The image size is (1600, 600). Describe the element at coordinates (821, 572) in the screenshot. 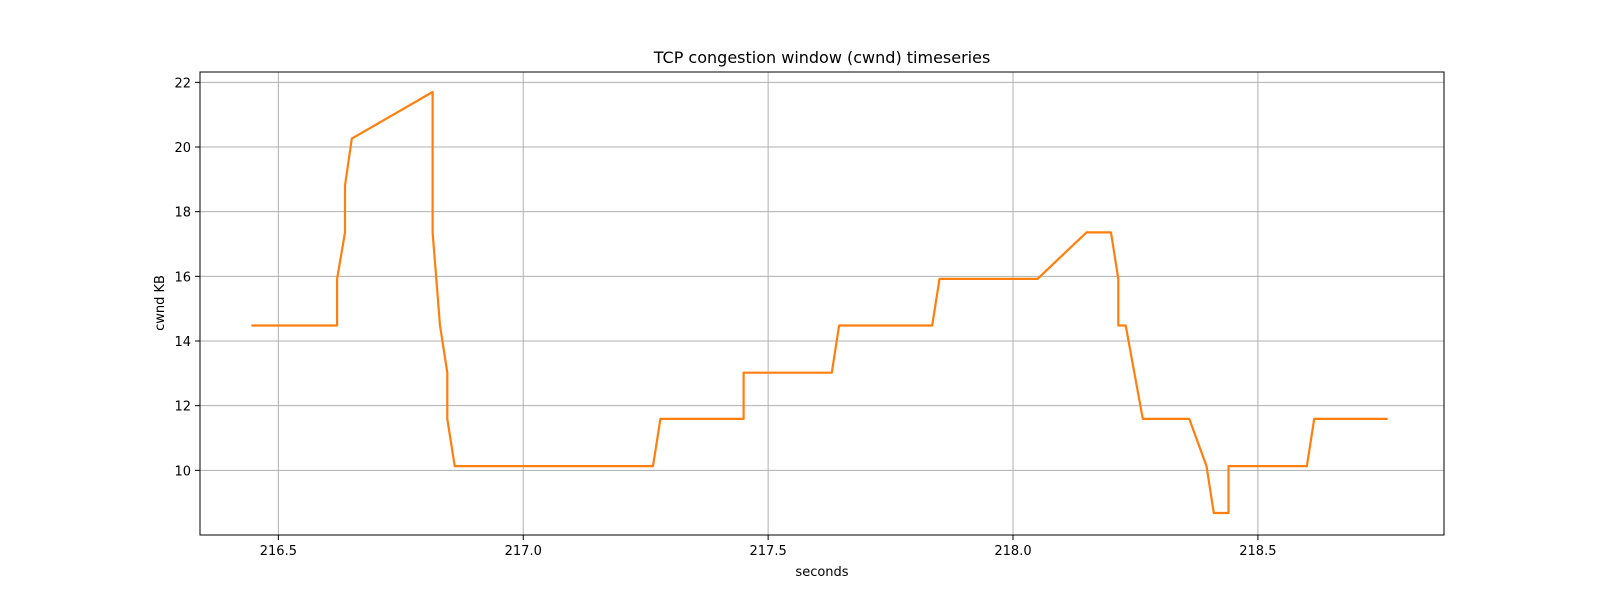

I see `x-axis-label: seconds` at that location.